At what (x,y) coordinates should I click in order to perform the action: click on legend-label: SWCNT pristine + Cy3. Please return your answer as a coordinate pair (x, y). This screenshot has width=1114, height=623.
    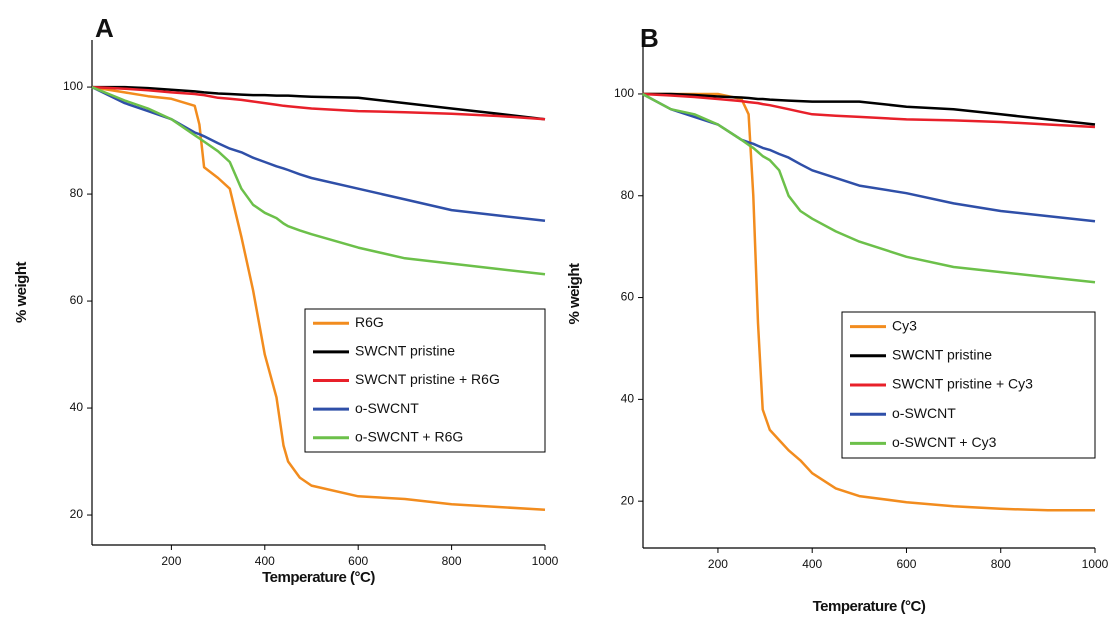
    Looking at the image, I should click on (962, 384).